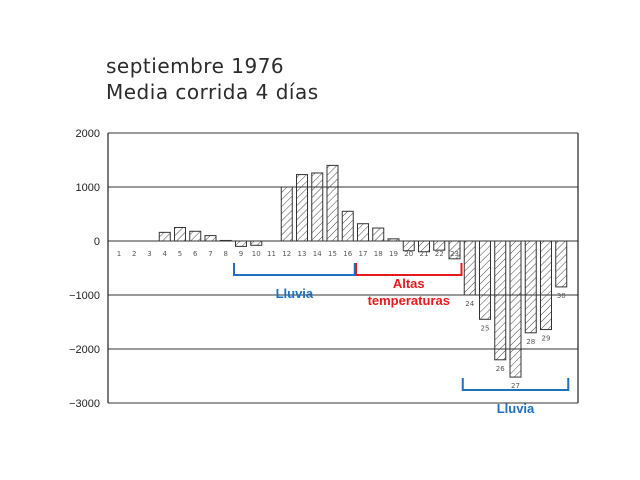  Describe the element at coordinates (408, 254) in the screenshot. I see `x-tick-label: 20` at that location.